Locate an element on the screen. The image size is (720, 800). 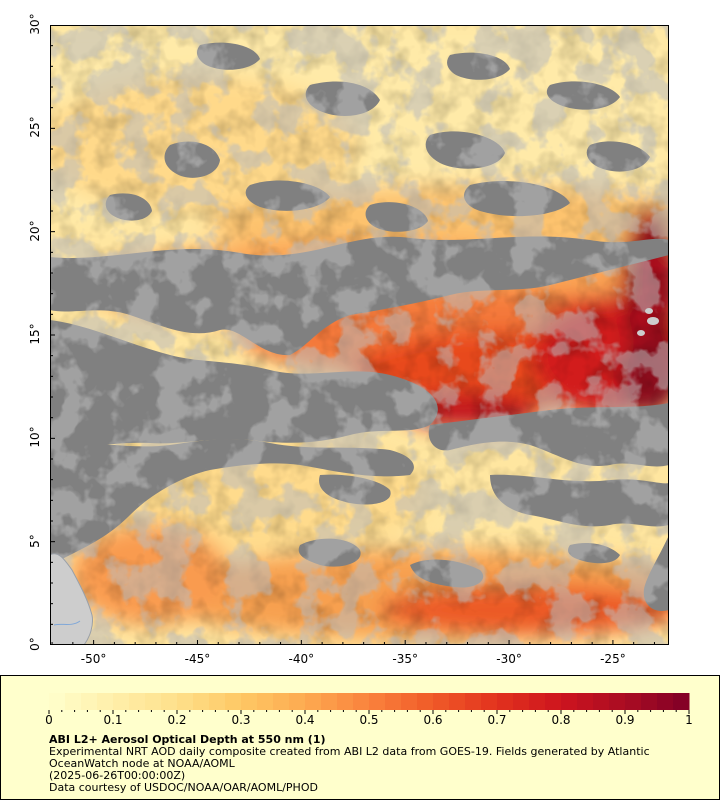
legend-description-line2: OceanWatch node at NOAA/AOML is located at coordinates (142, 763).